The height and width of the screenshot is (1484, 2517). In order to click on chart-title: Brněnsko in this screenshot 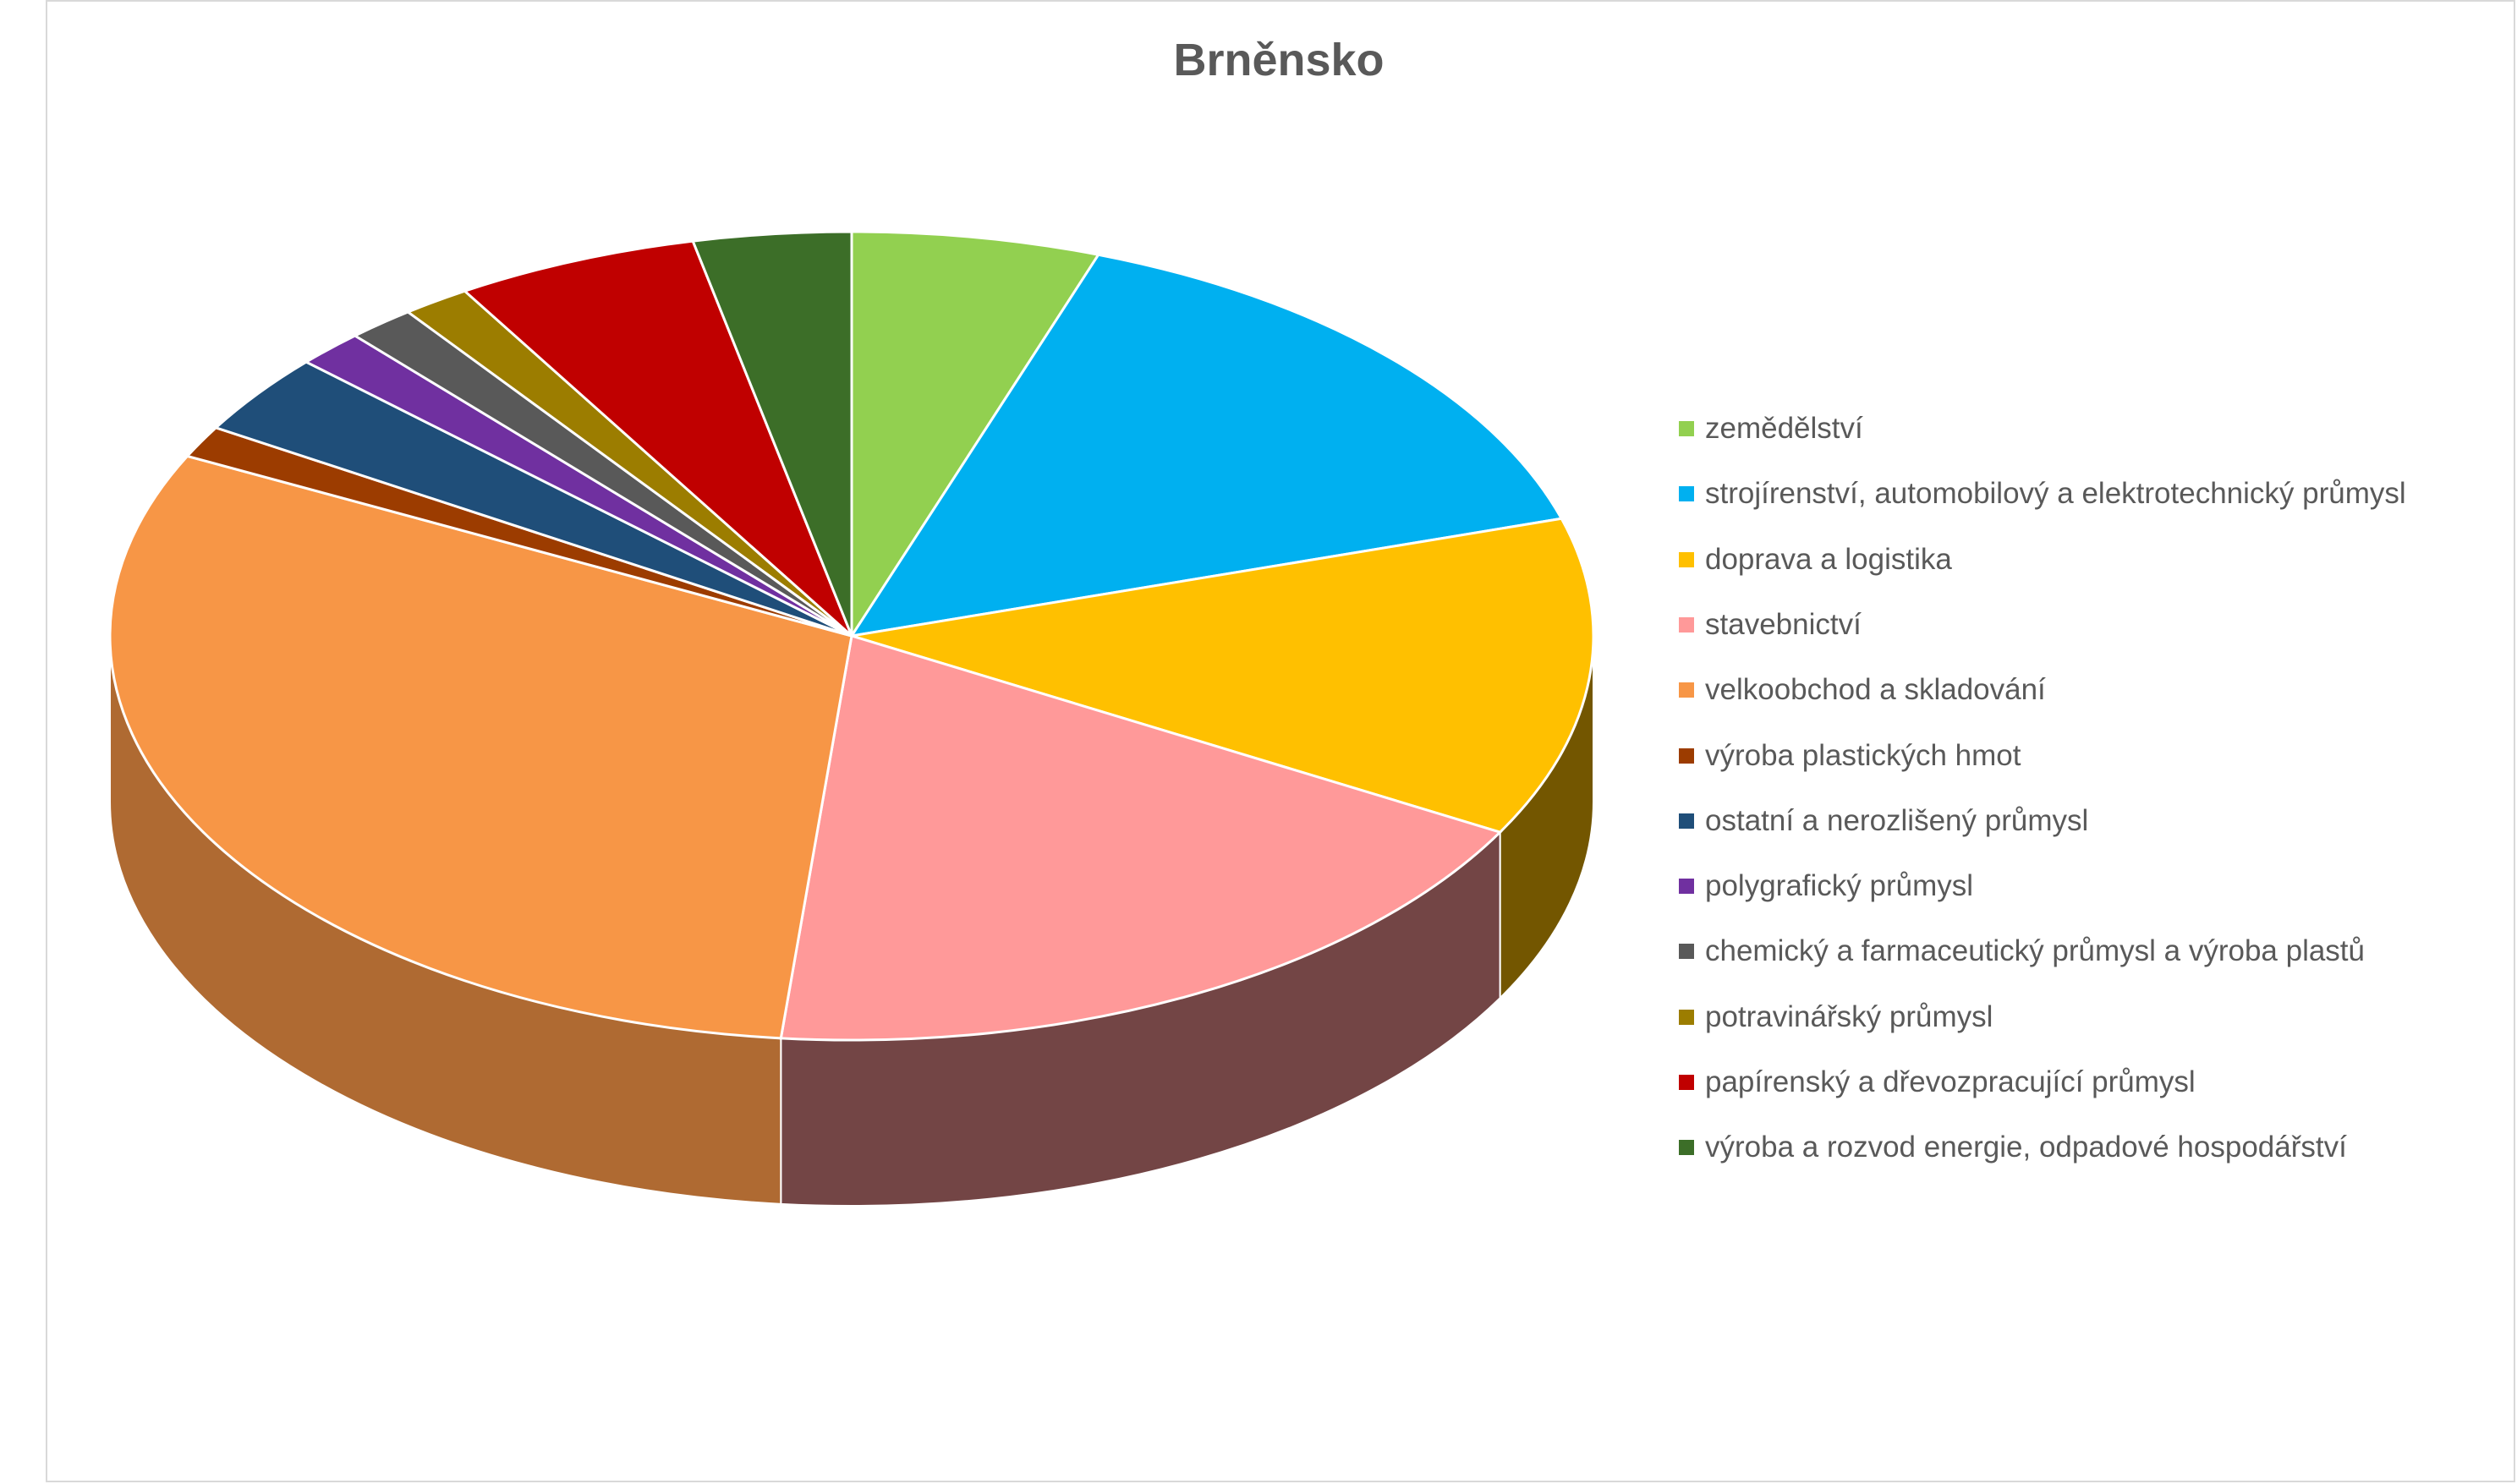, I will do `click(1279, 60)`.